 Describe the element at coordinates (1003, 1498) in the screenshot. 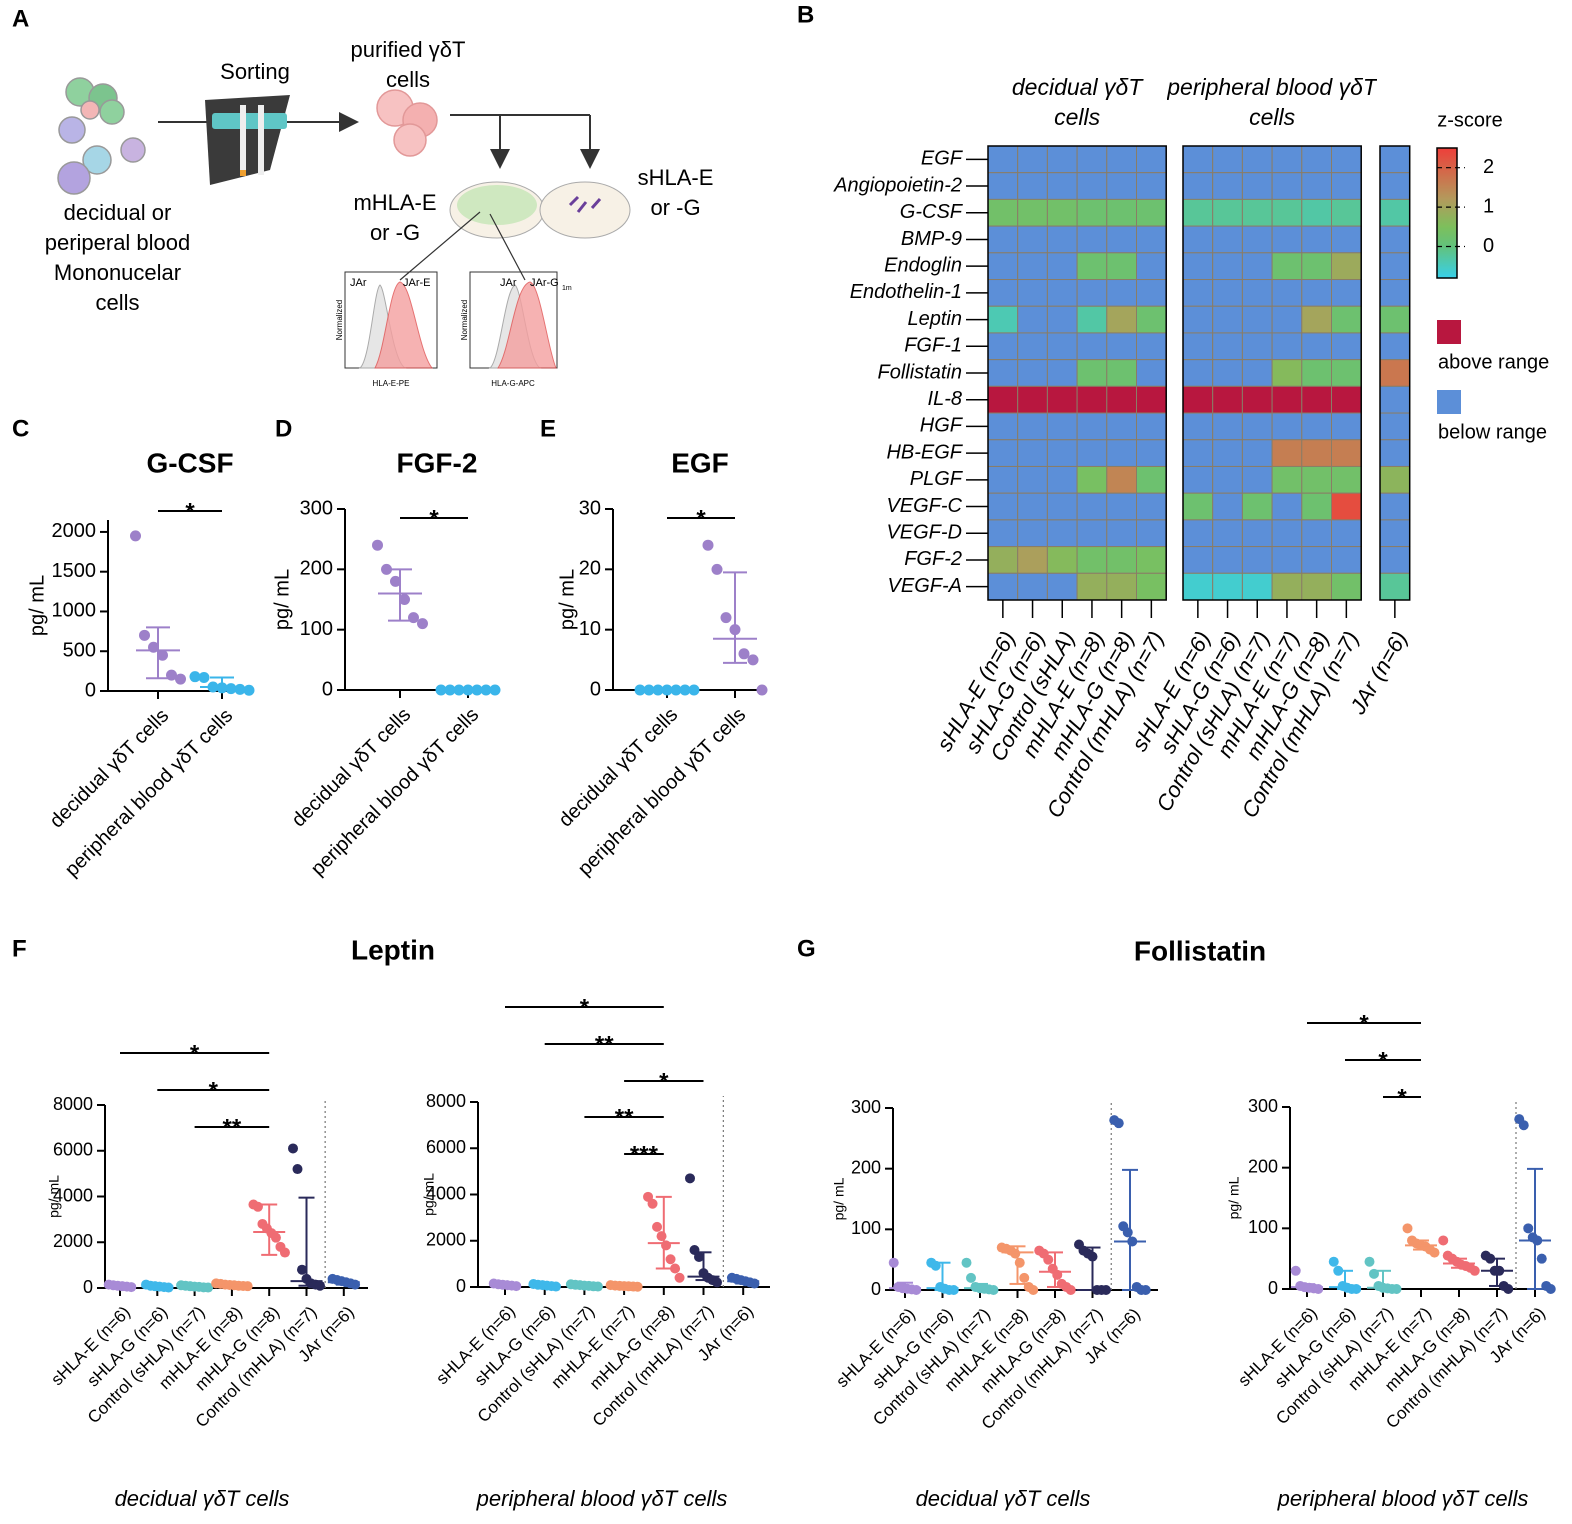

I see `x-axis-label: decidual γδT cells` at that location.